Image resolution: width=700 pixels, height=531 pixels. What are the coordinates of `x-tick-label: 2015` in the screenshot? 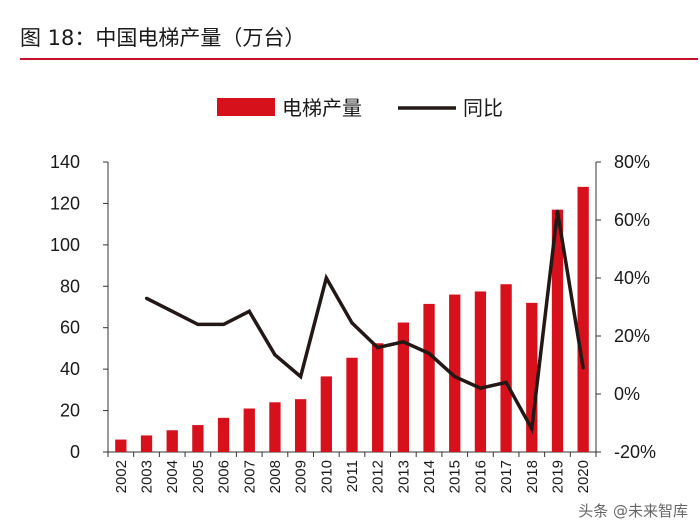 It's located at (455, 476).